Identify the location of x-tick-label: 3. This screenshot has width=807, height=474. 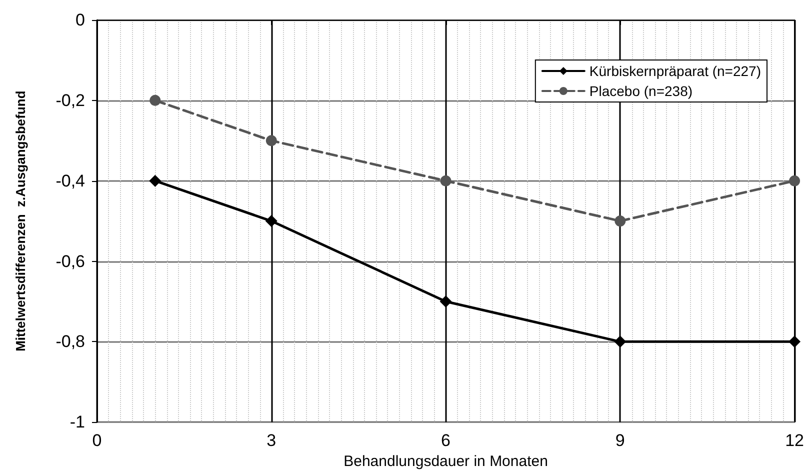
(271, 440).